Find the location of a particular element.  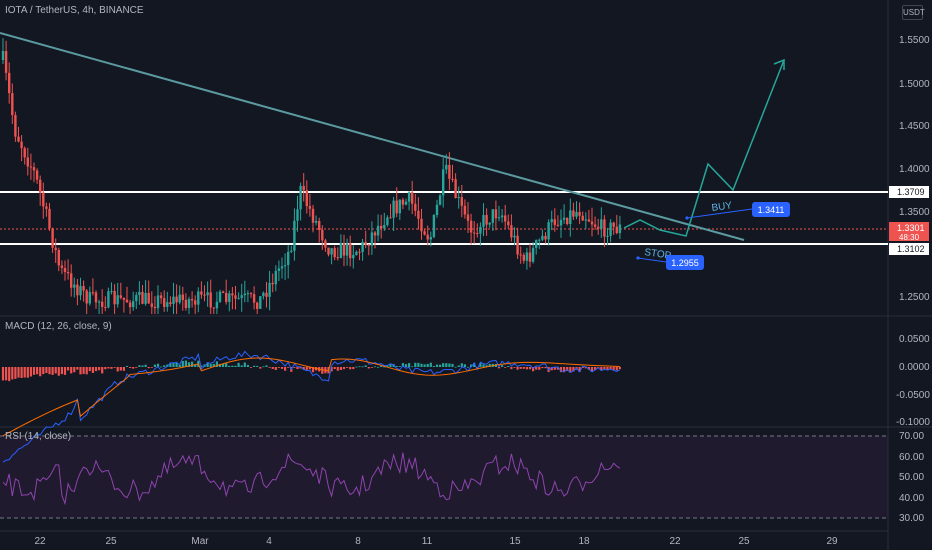

buy-pointer-line is located at coordinates (719, 213).